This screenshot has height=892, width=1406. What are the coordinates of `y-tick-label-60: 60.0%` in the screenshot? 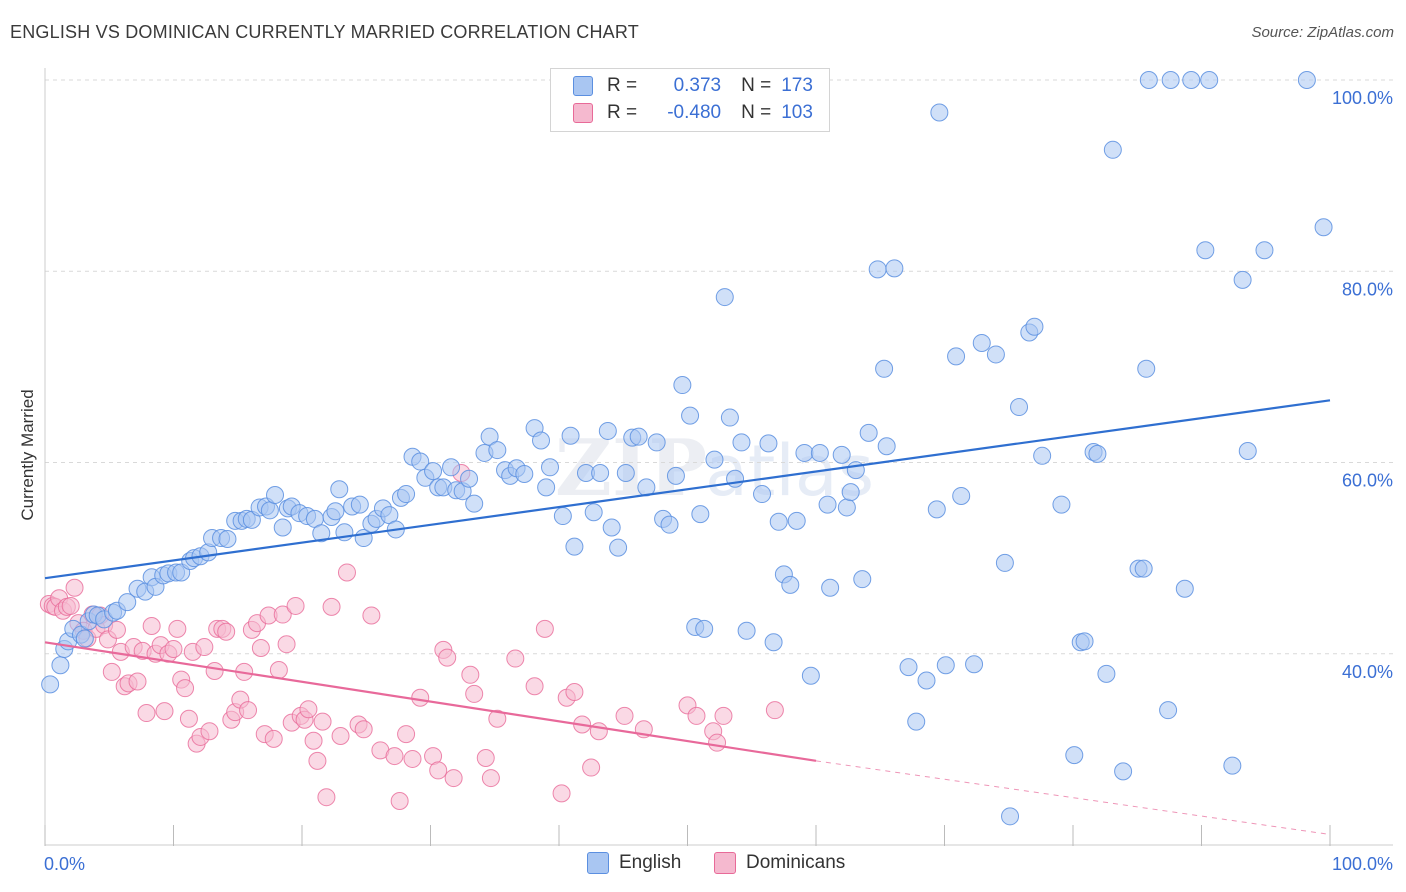 It's located at (1367, 481).